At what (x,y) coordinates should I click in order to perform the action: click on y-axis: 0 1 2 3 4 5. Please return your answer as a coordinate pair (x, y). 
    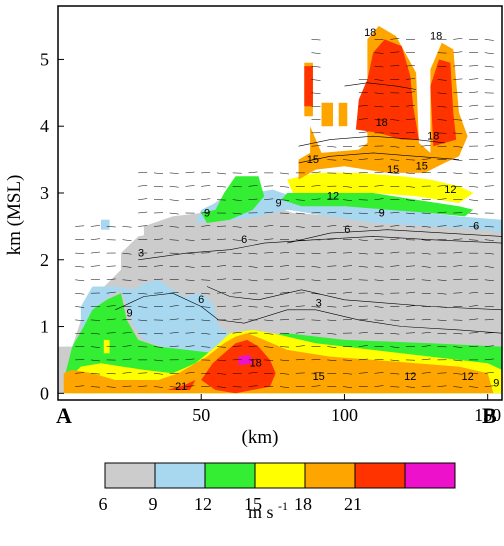
    Looking at the image, I should click on (52, 226).